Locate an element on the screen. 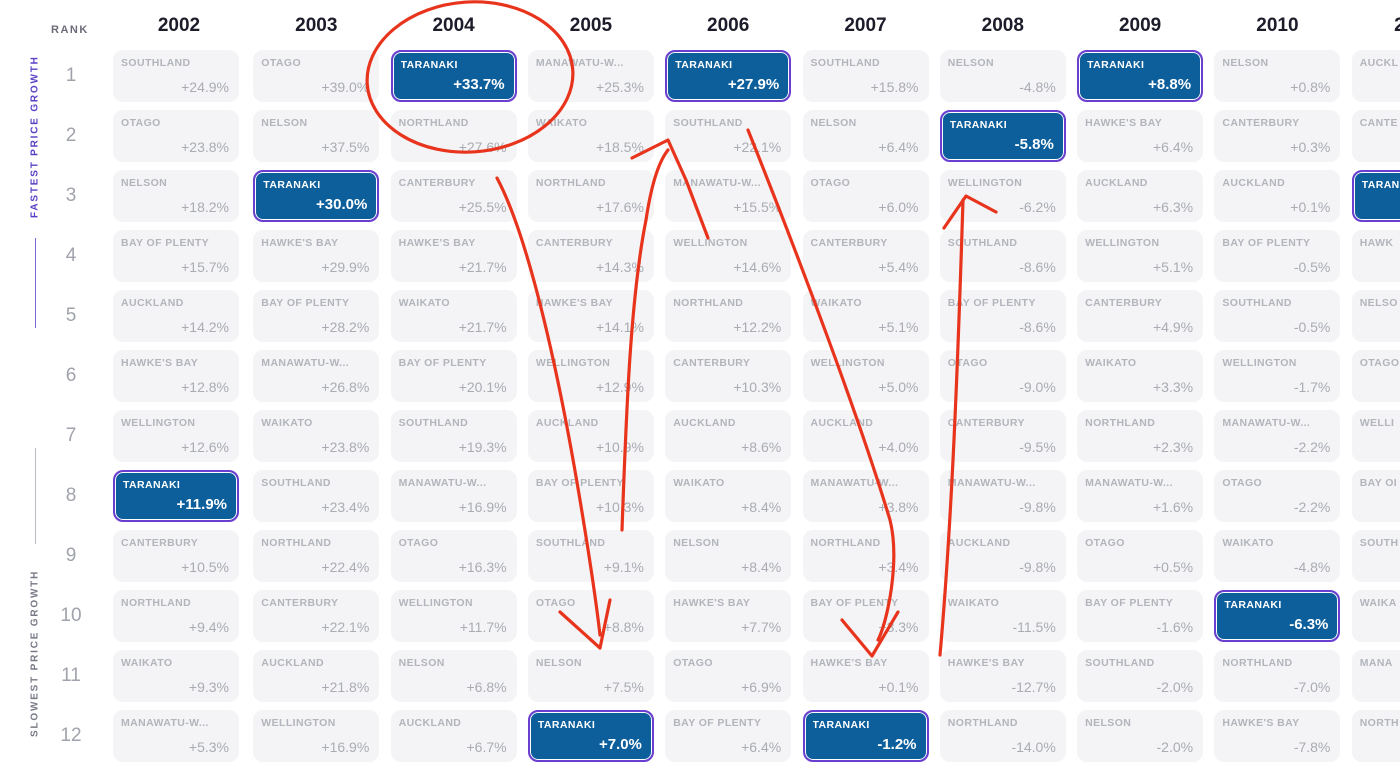  rank-cell-2005-7: AUCKLAND +10.9% is located at coordinates (590, 436).